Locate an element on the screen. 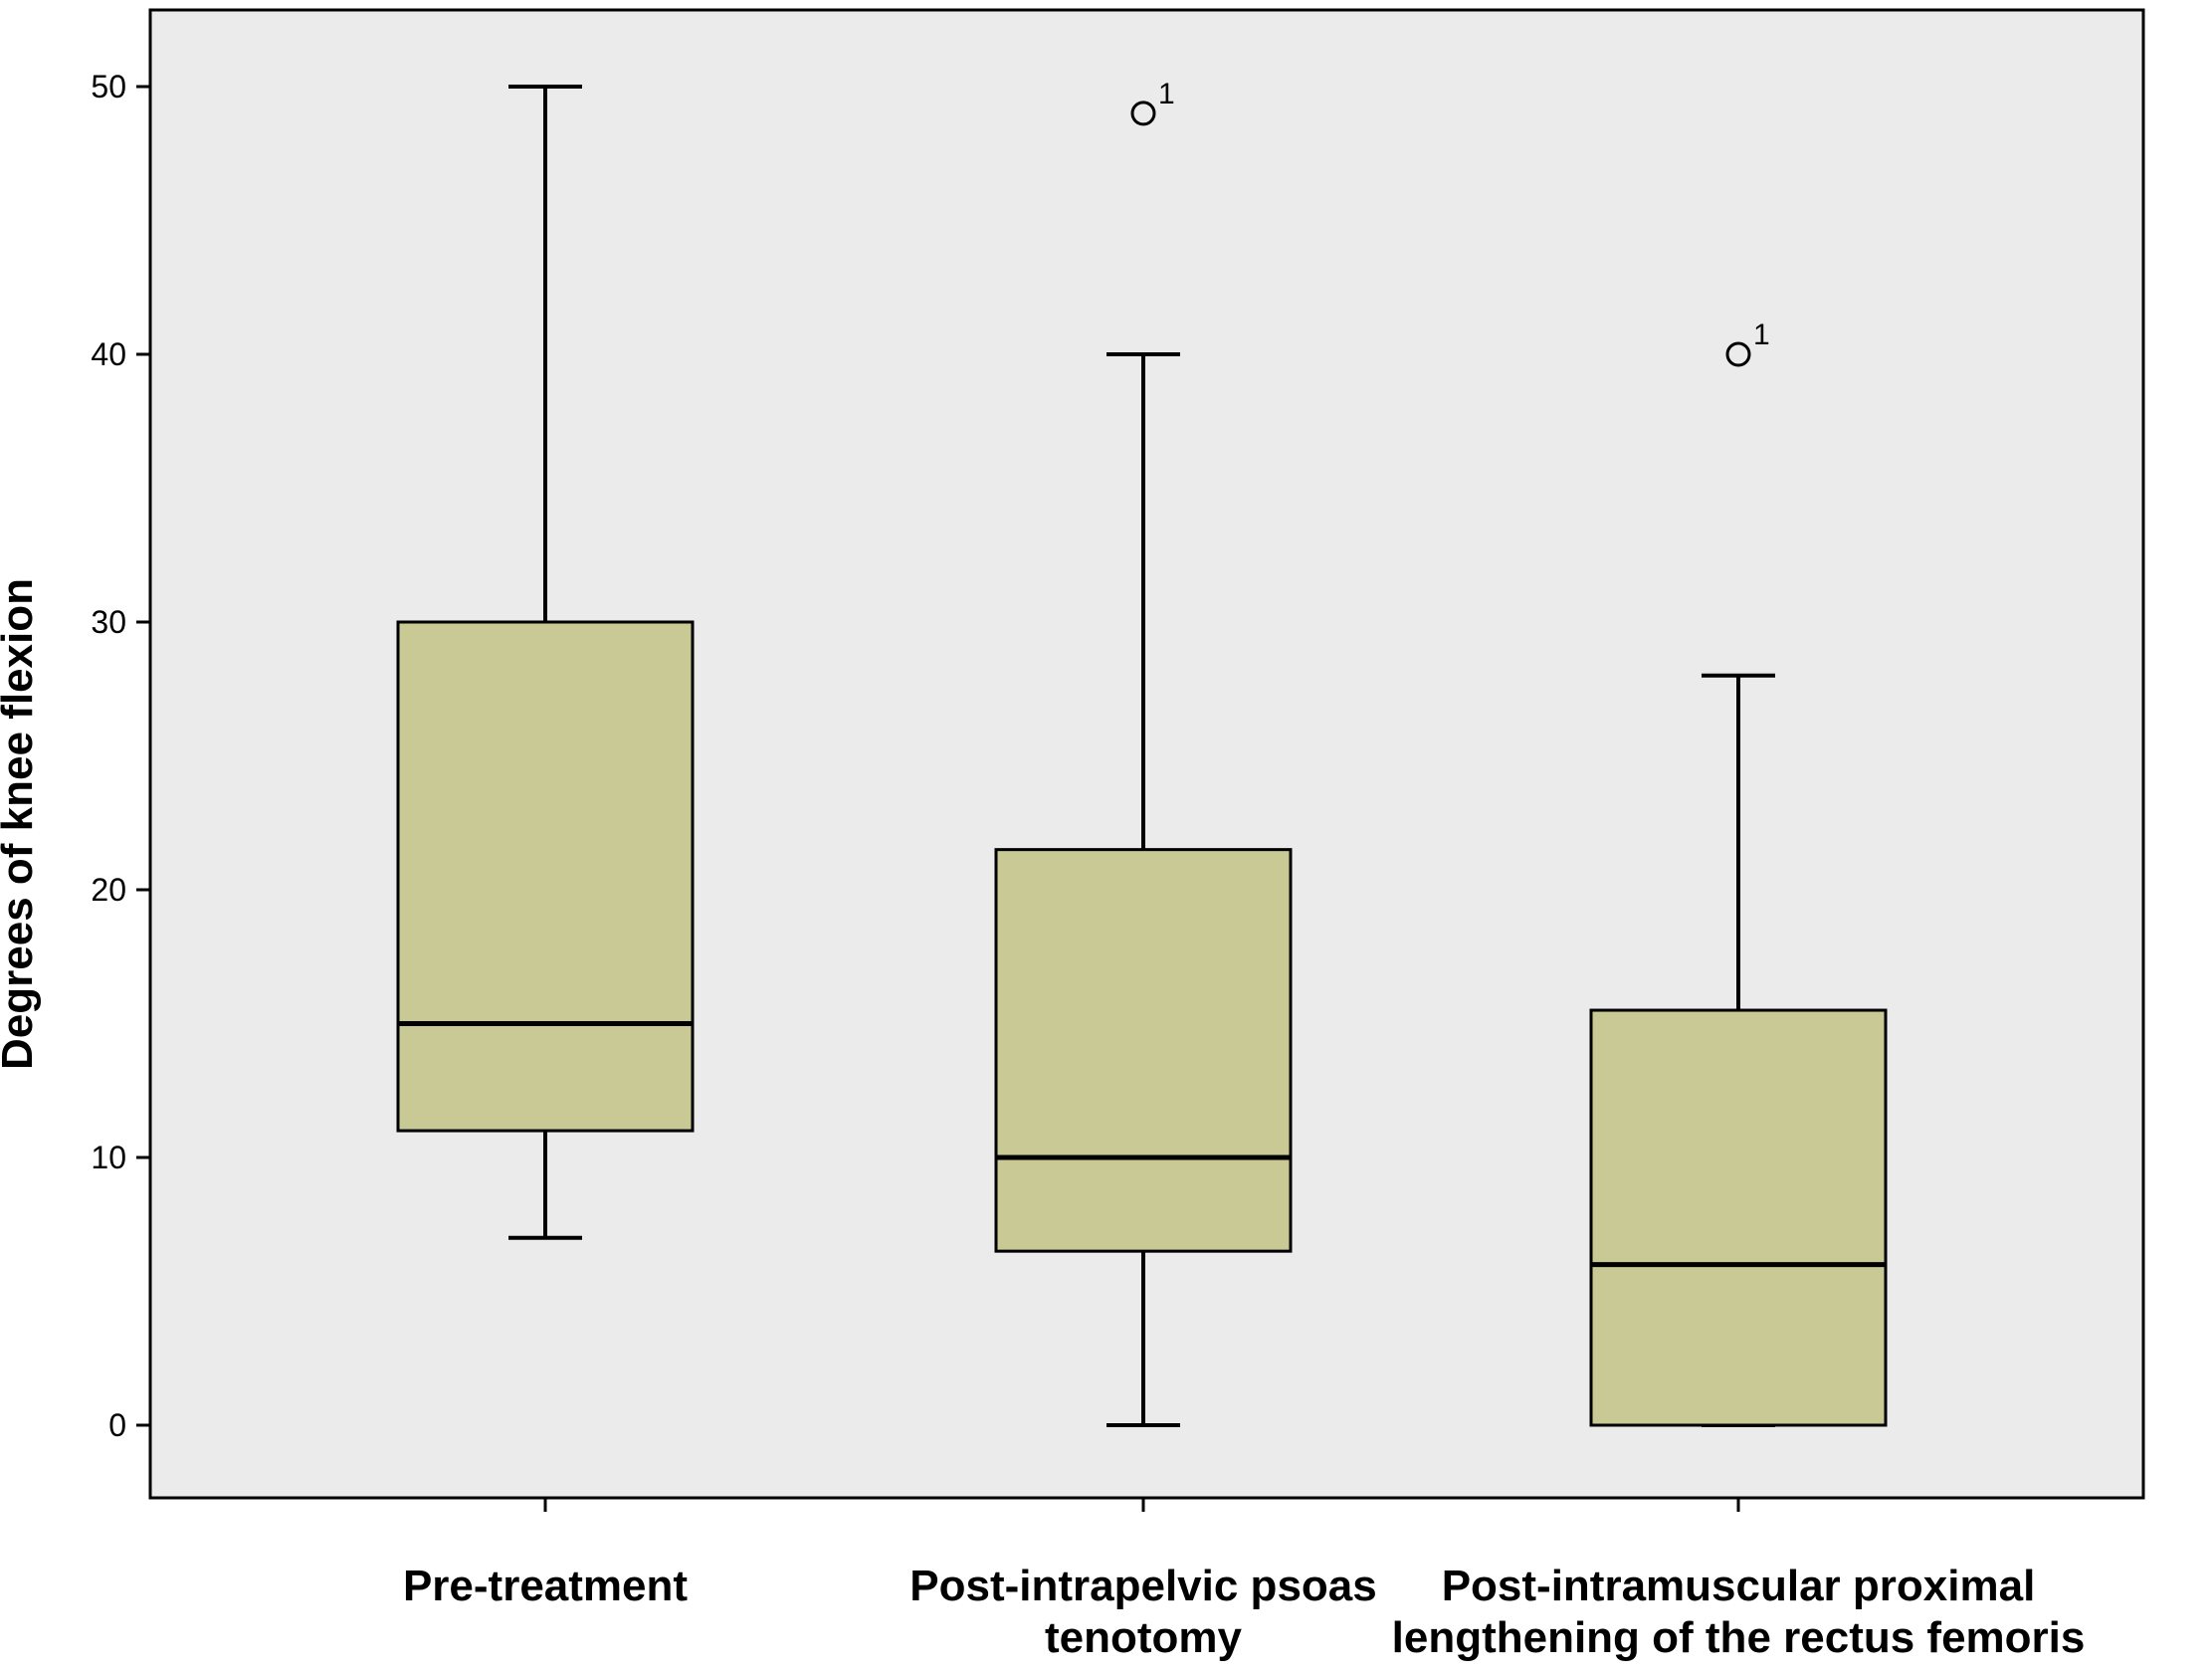 This screenshot has width=2212, height=1675. y-tick-label: 0 is located at coordinates (117, 1425).